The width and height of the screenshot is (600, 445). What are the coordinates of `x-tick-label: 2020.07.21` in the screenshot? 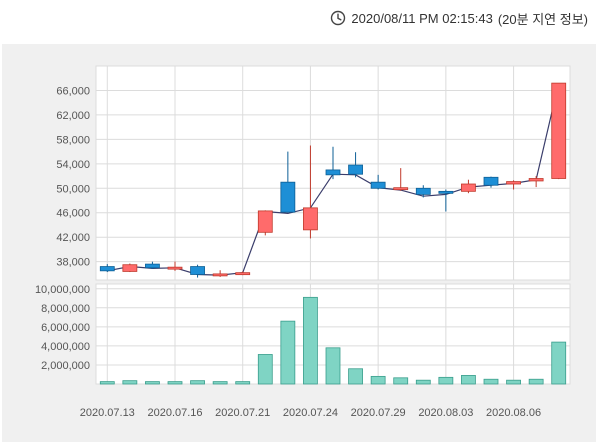 It's located at (242, 413).